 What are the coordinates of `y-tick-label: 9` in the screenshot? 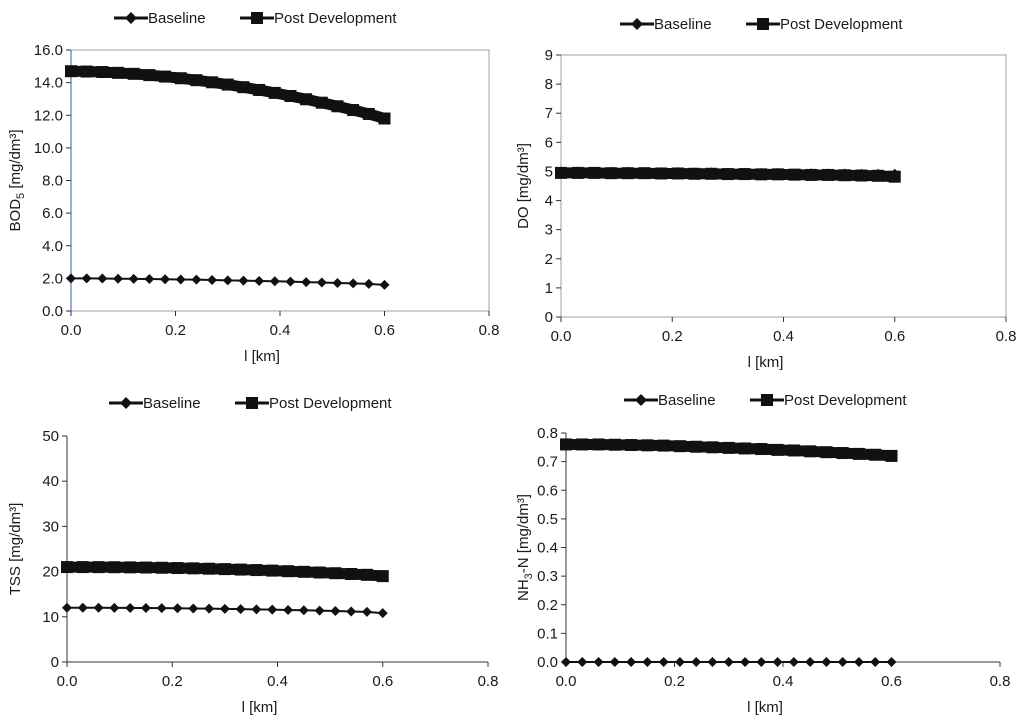 It's located at (549, 55).